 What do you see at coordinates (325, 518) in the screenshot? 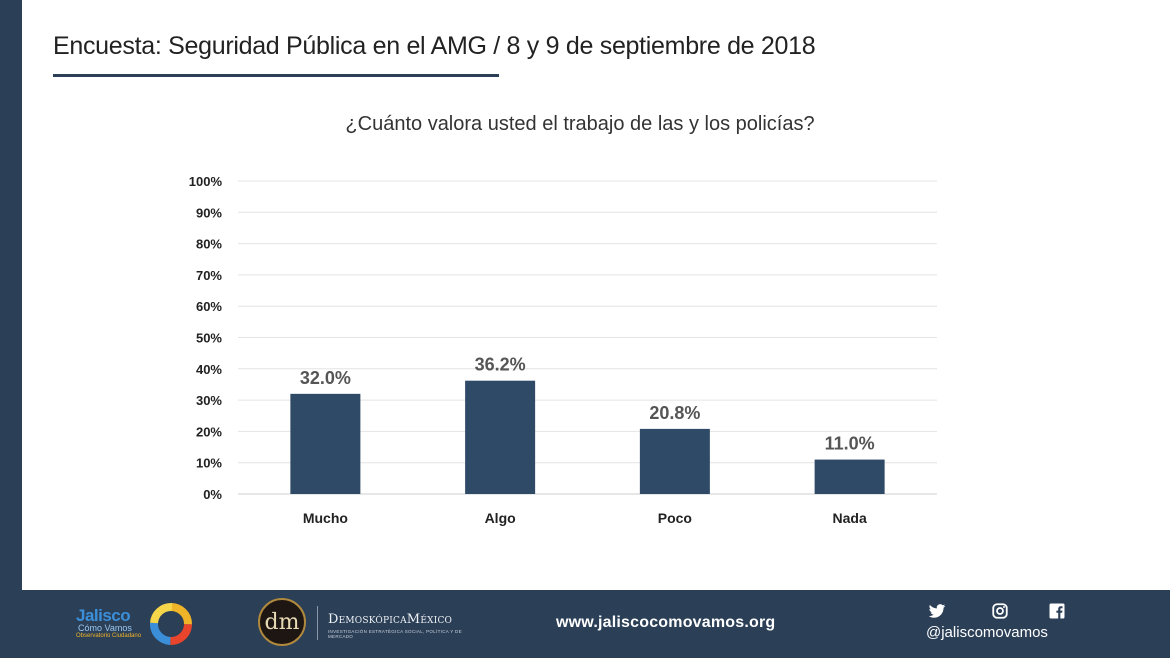
I see `x-tick-label: Mucho` at bounding box center [325, 518].